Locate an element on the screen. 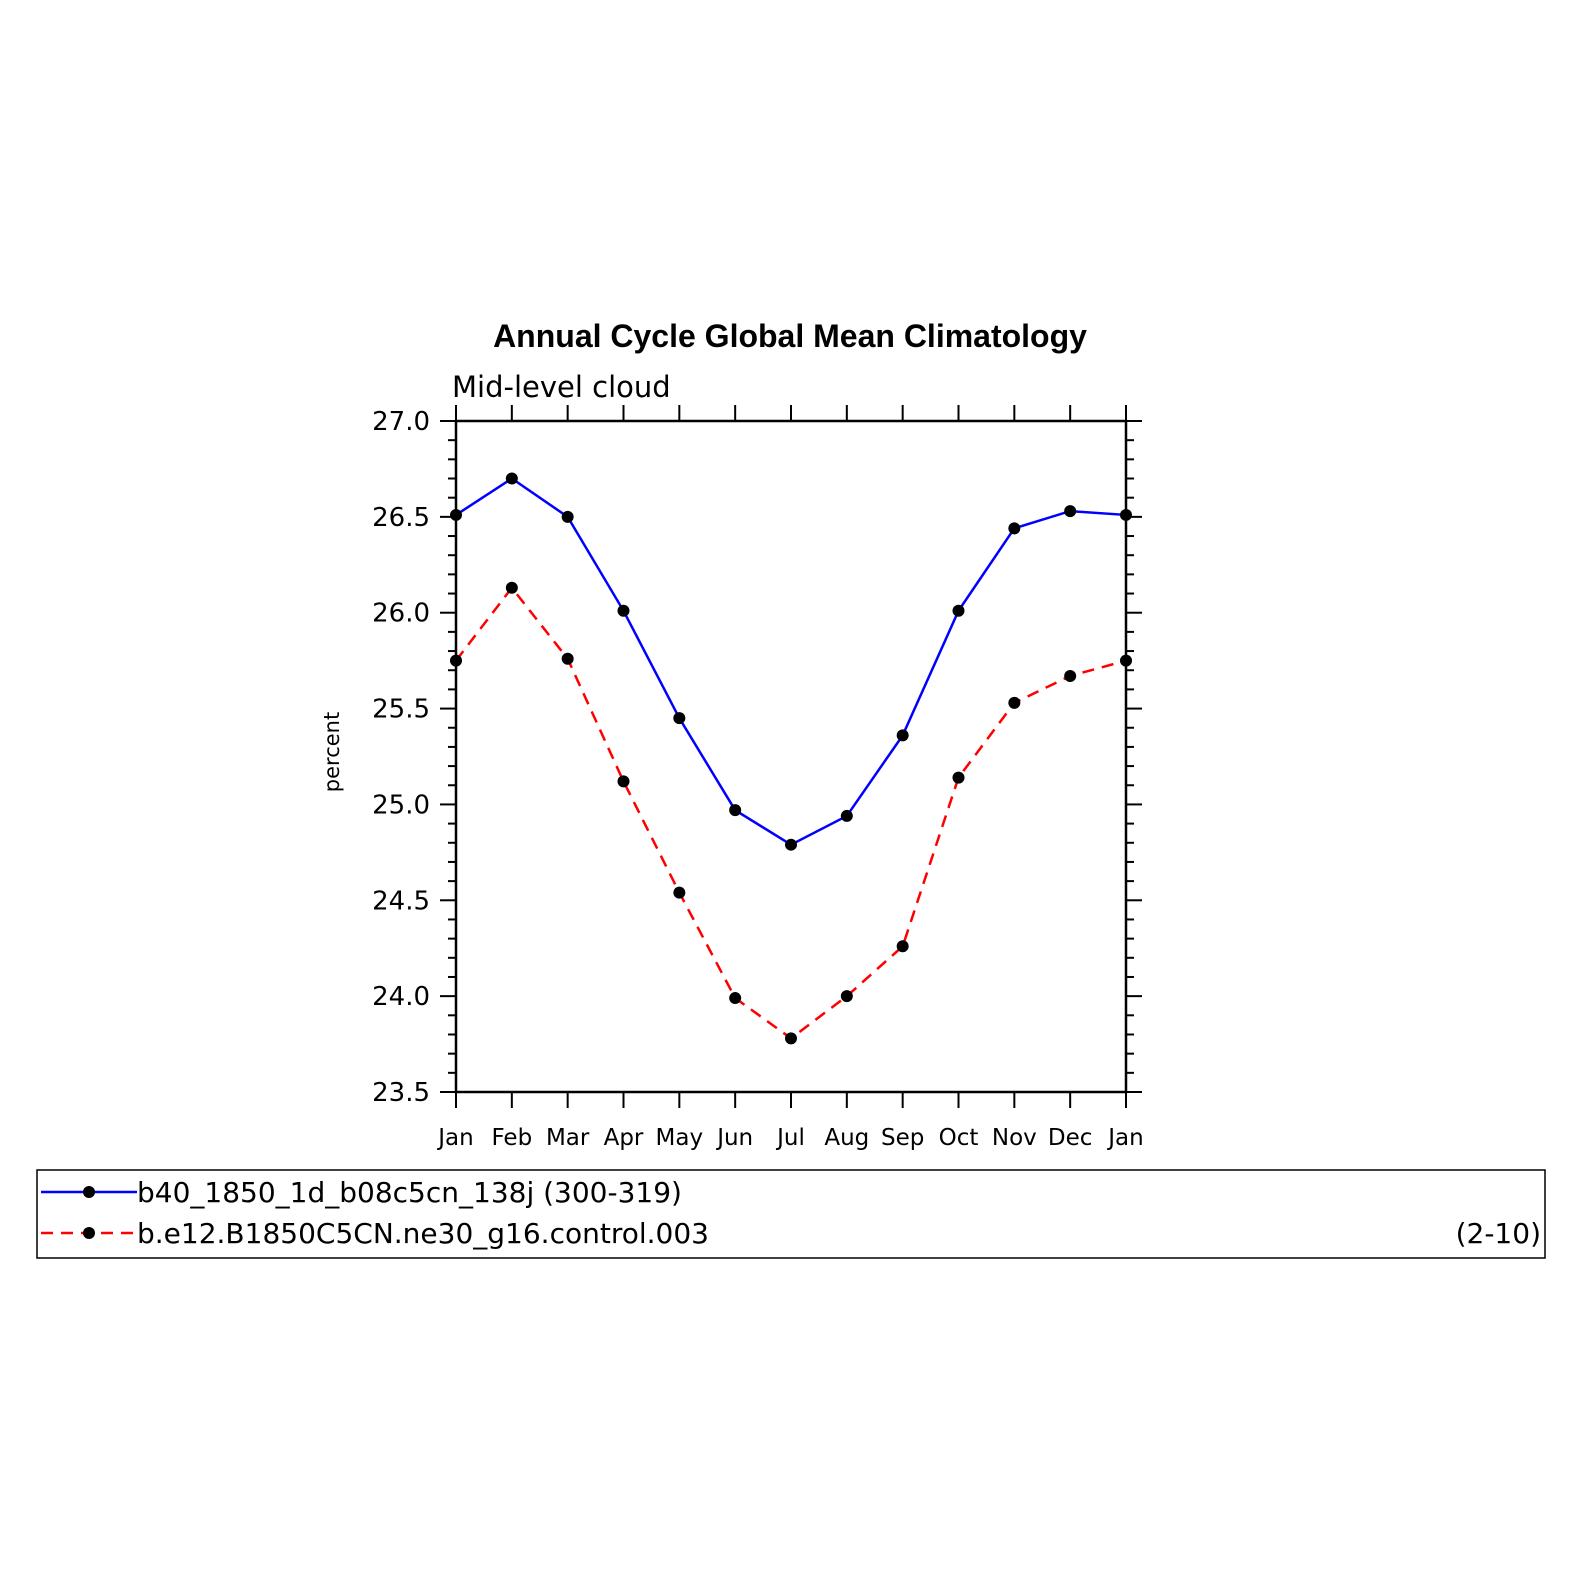  y-tick-label: 27.0 is located at coordinates (401, 422).